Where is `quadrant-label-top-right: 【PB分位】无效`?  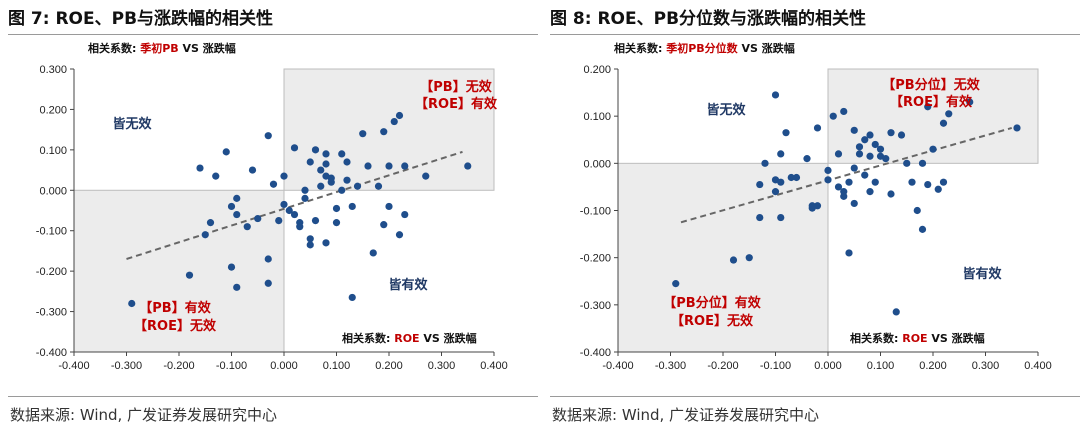
quadrant-label-top-right: 【PB分位】无效 is located at coordinates (931, 85).